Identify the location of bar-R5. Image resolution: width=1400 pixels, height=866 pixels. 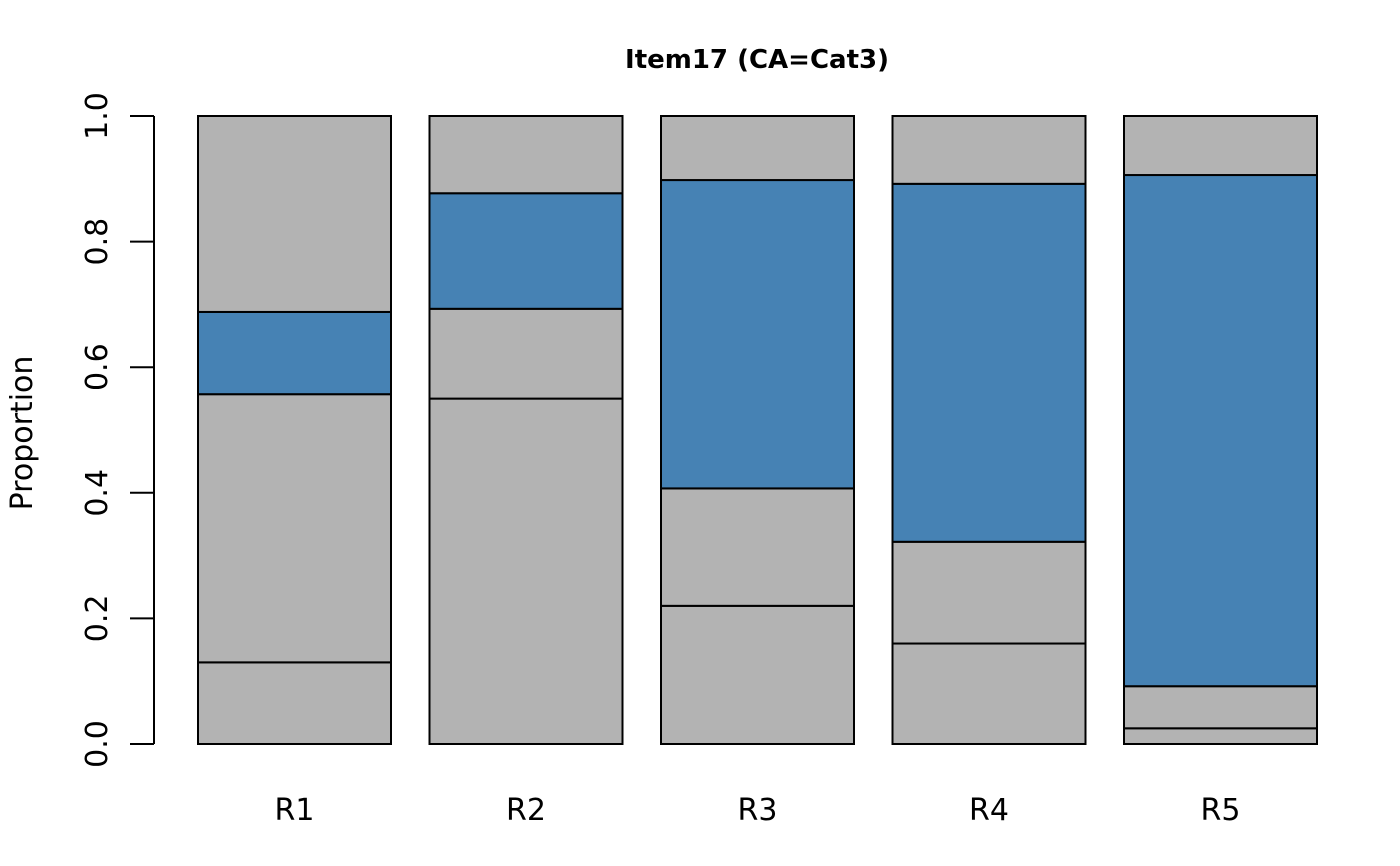
(1220, 430).